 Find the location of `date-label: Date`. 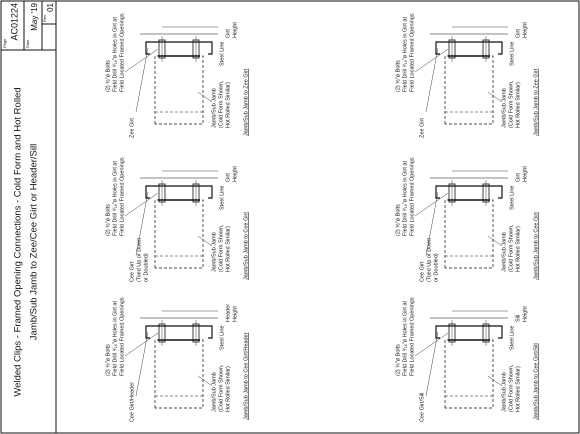

date-label: Date is located at coordinates (27, 43).